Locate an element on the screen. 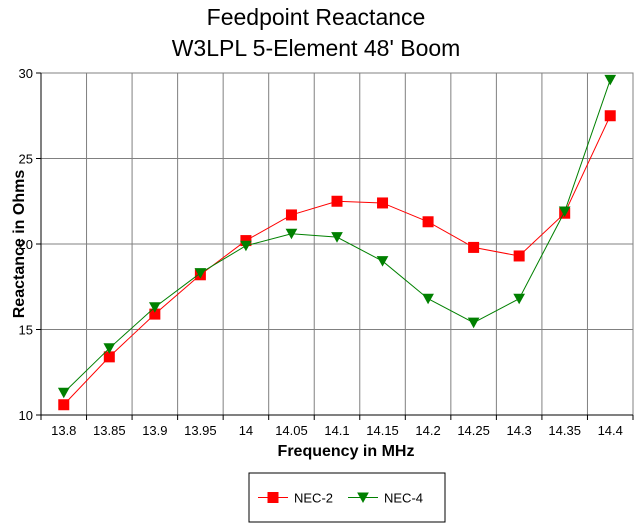 Image resolution: width=642 pixels, height=532 pixels. y-axis-label: Reactance in Ohms is located at coordinates (19, 244).